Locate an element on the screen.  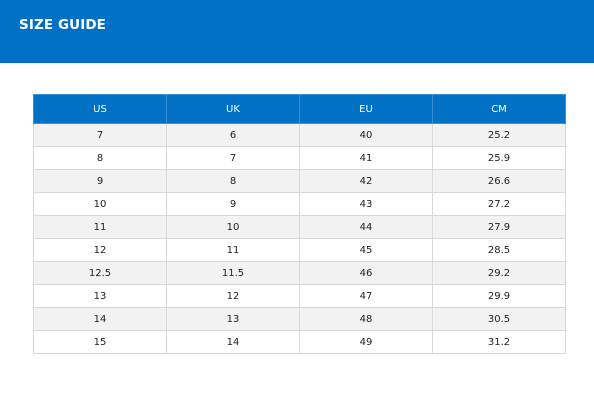
column-header-us: US is located at coordinates (100, 109).